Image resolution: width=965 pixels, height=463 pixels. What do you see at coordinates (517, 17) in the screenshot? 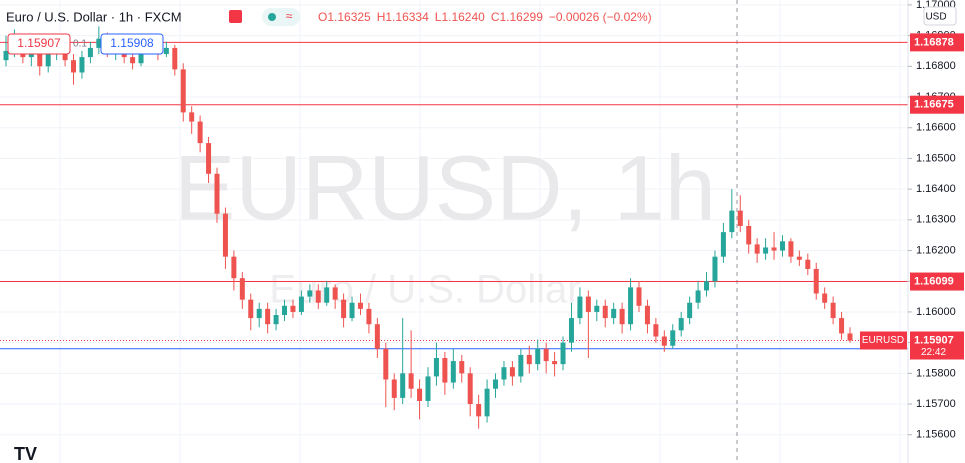
I see `legend-value: C1.16299` at bounding box center [517, 17].